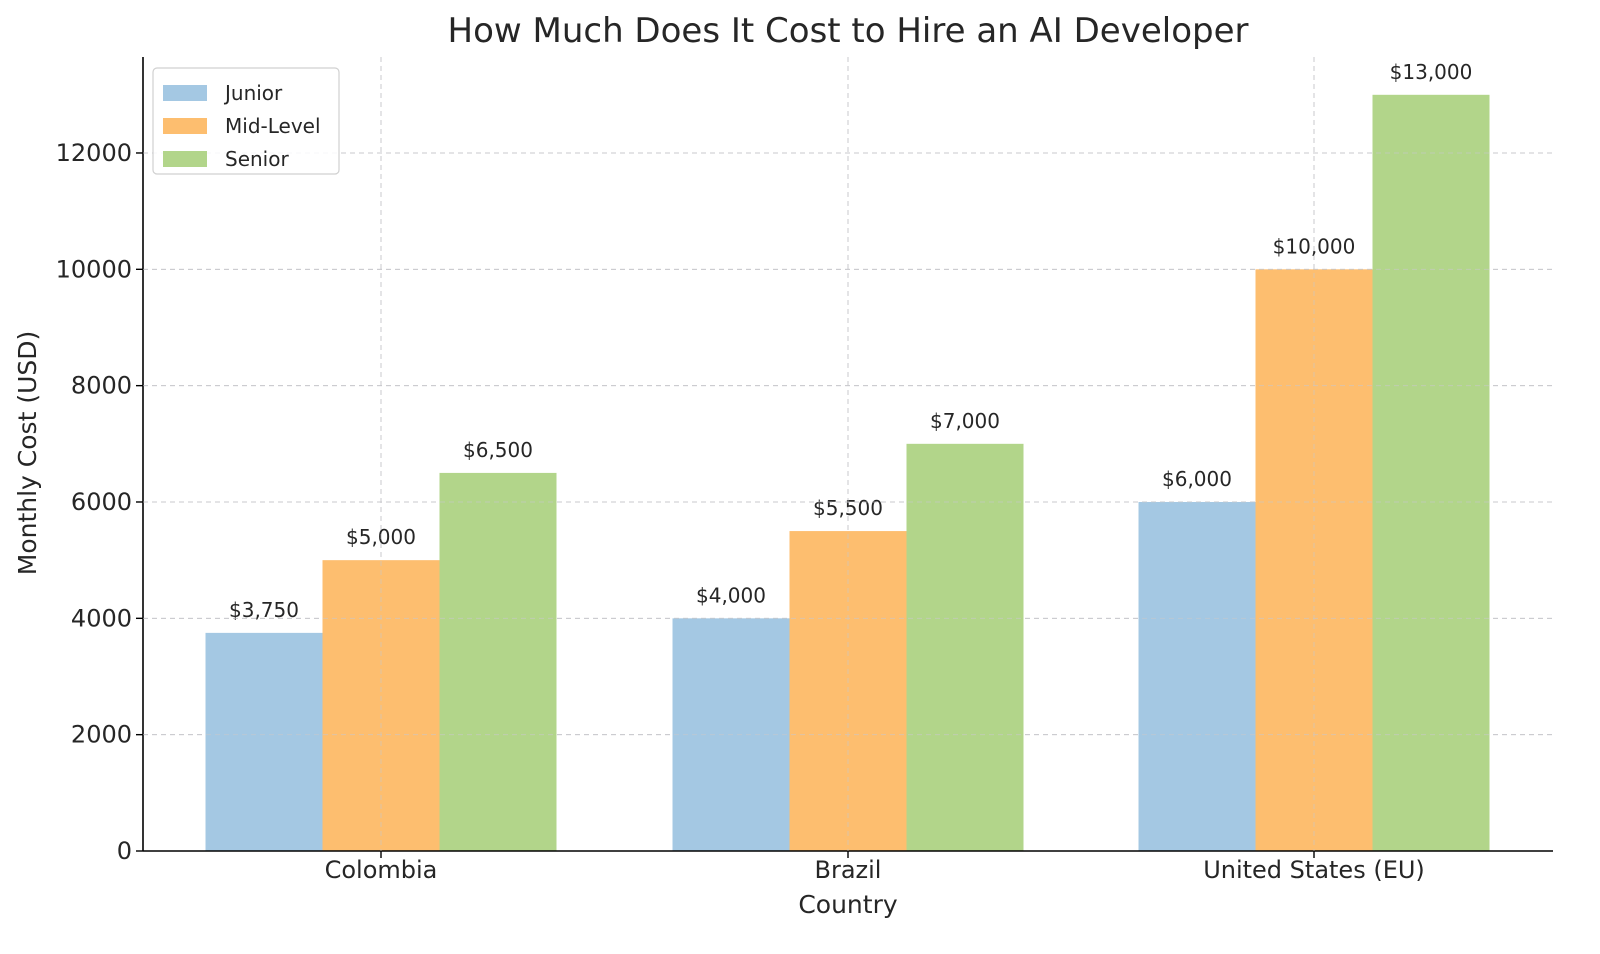  Describe the element at coordinates (101, 502) in the screenshot. I see `y-tick-label: 6000` at that location.